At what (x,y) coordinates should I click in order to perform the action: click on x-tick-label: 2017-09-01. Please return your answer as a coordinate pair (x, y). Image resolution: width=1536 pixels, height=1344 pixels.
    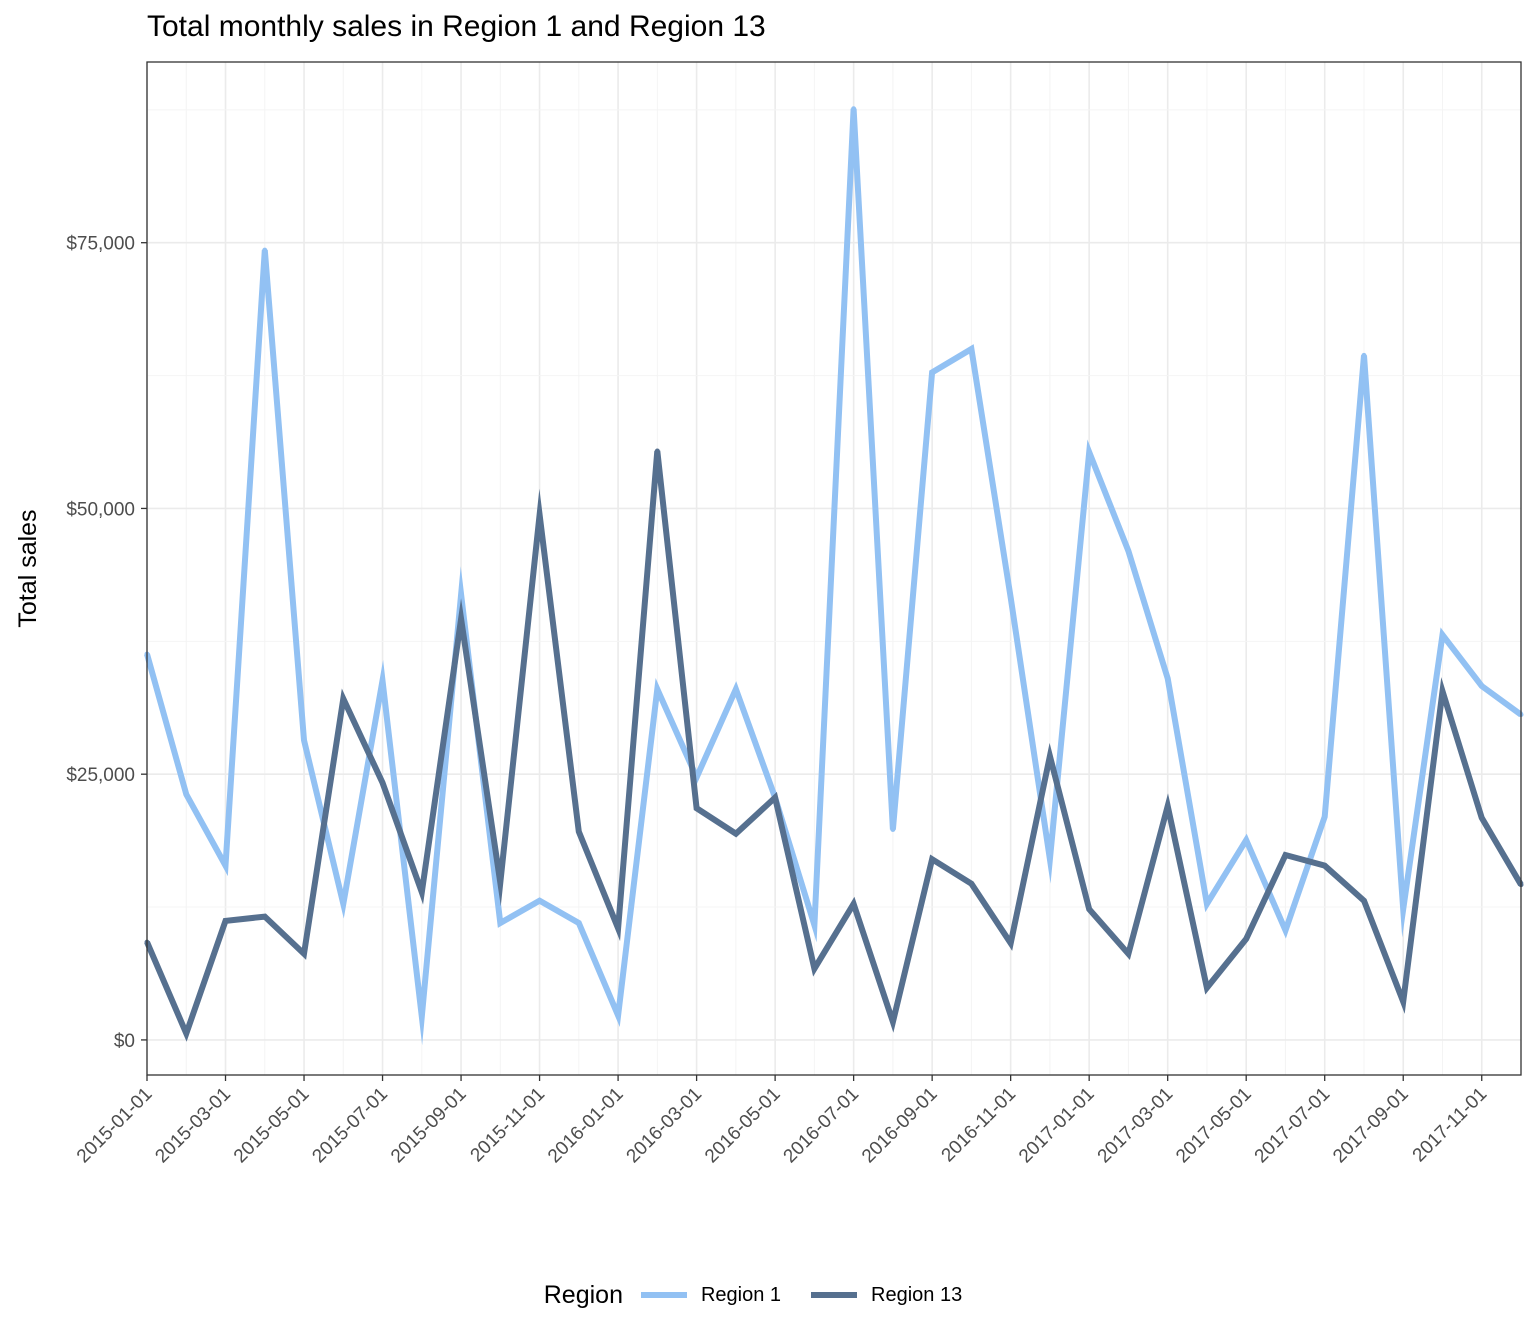
    Looking at the image, I should click on (1371, 1126).